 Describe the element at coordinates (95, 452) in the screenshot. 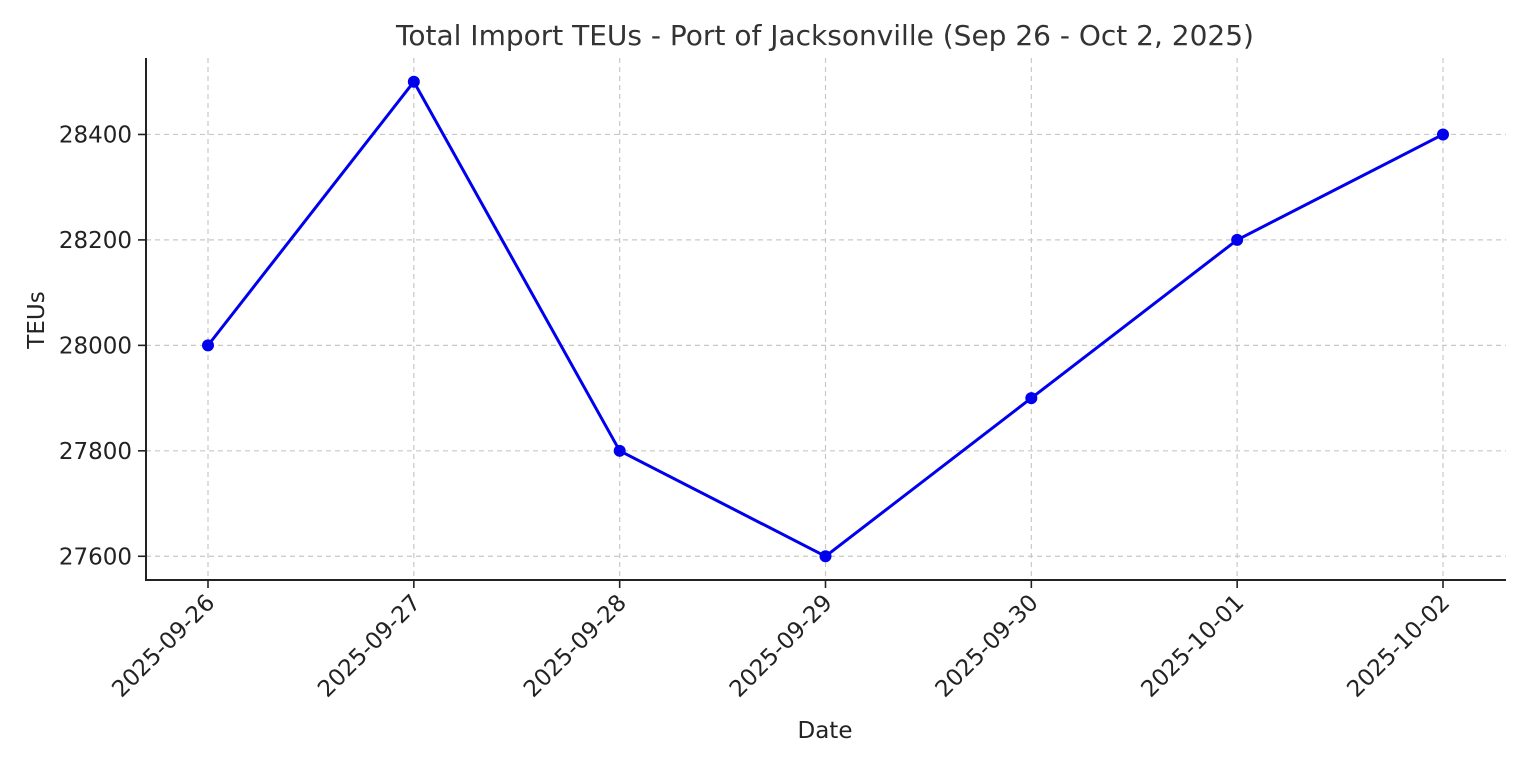

I see `y-tick-label: 27800` at that location.